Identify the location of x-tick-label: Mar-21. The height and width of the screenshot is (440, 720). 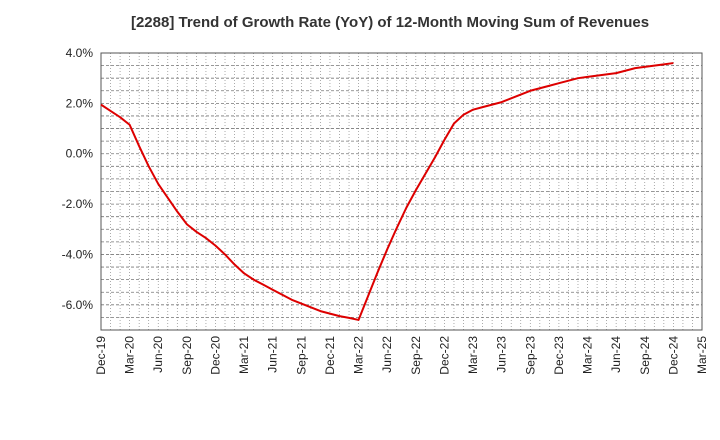
(244, 355).